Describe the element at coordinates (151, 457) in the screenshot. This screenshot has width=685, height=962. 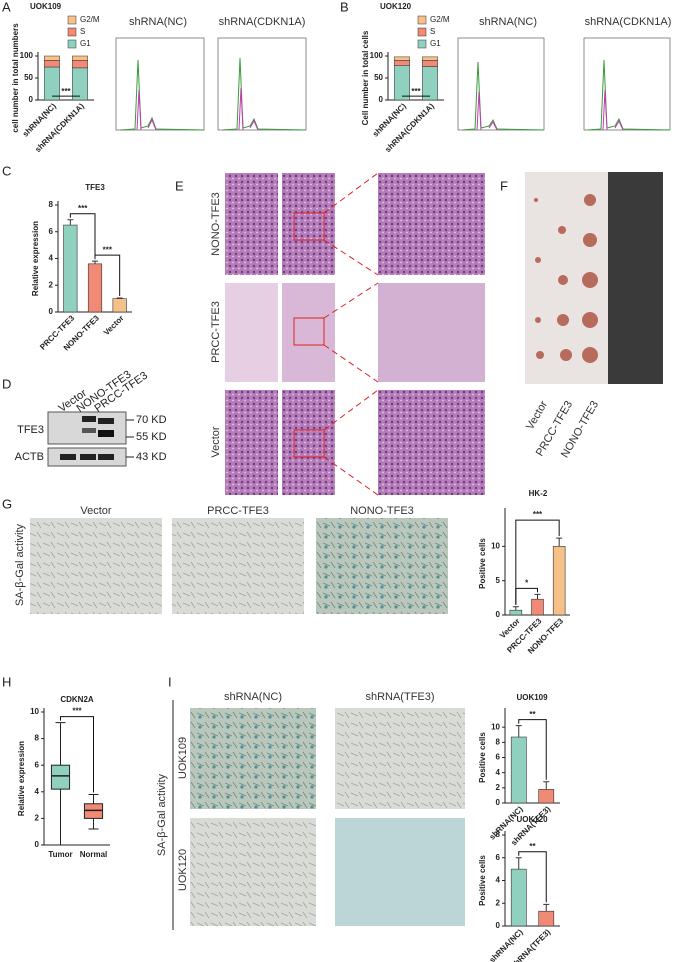
I see `size-label: 43 KD` at that location.